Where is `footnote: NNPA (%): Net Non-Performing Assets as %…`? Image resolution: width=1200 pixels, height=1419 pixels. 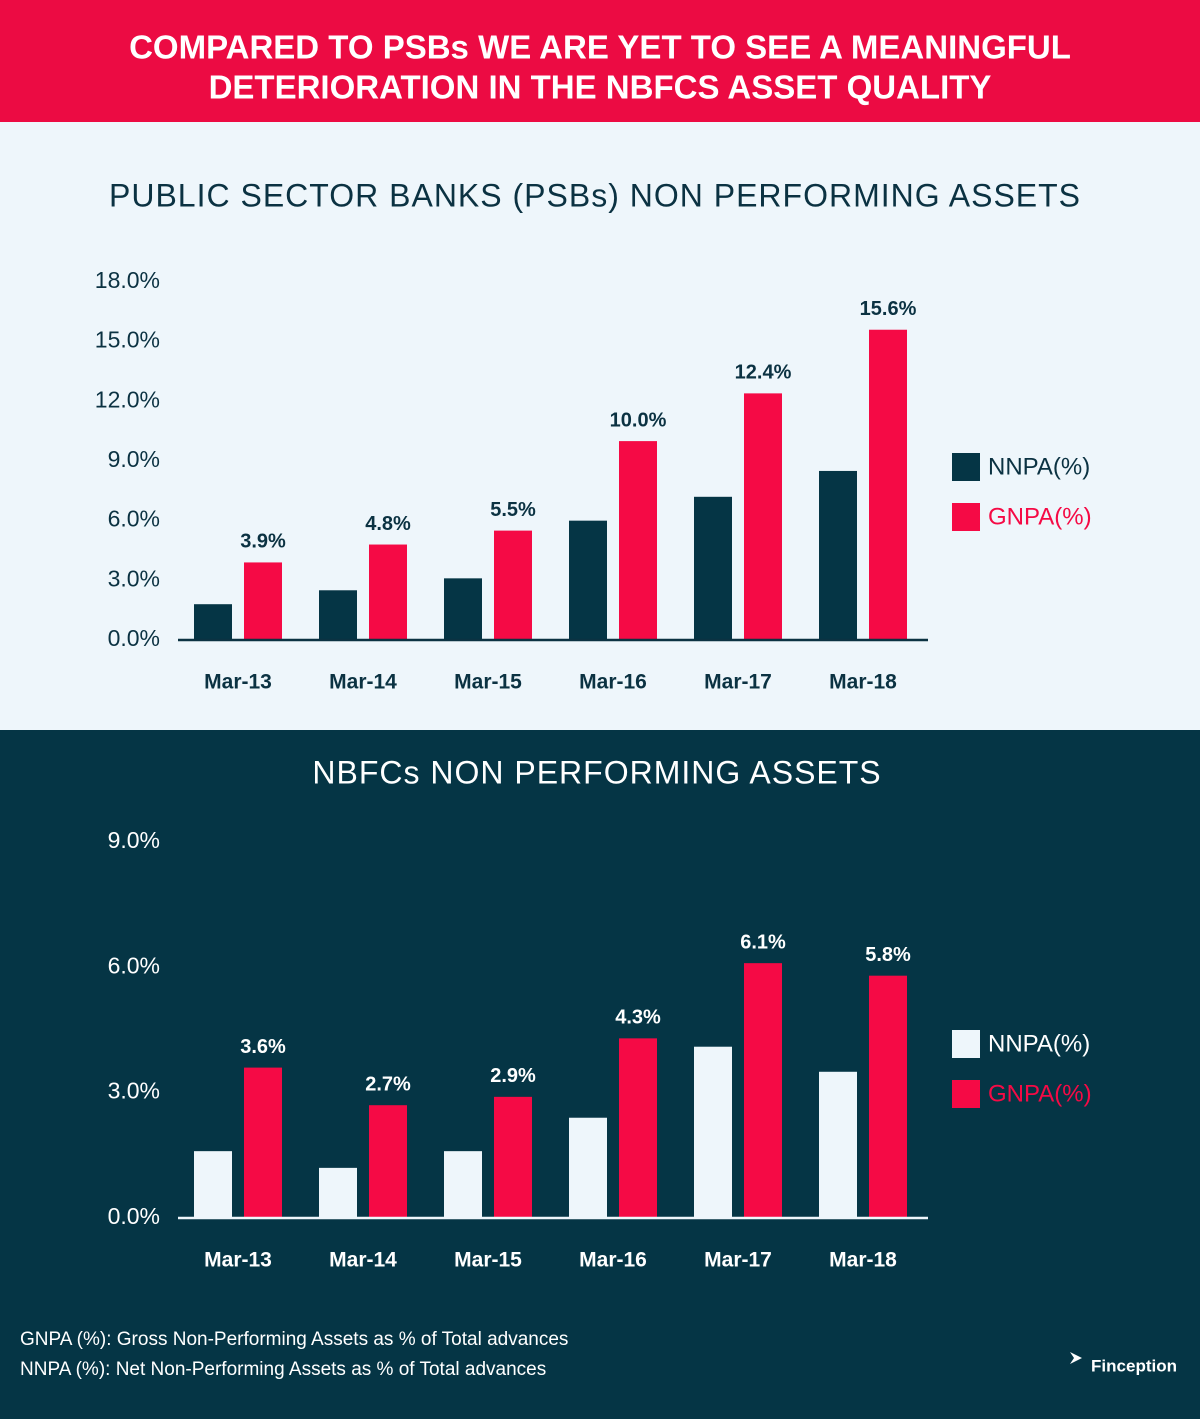 footnote: NNPA (%): Net Non-Performing Assets as %… is located at coordinates (283, 1369).